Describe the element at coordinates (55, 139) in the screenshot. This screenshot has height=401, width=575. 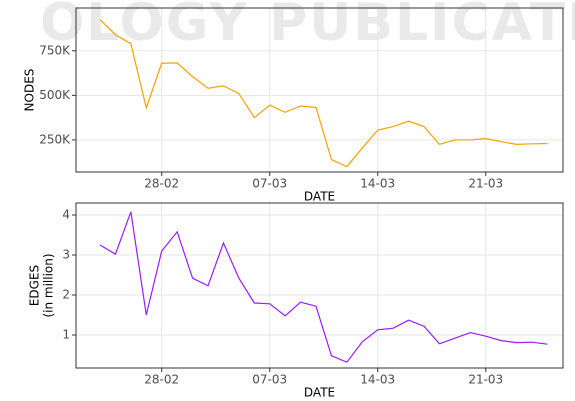
I see `y-tick-label: 250K` at that location.